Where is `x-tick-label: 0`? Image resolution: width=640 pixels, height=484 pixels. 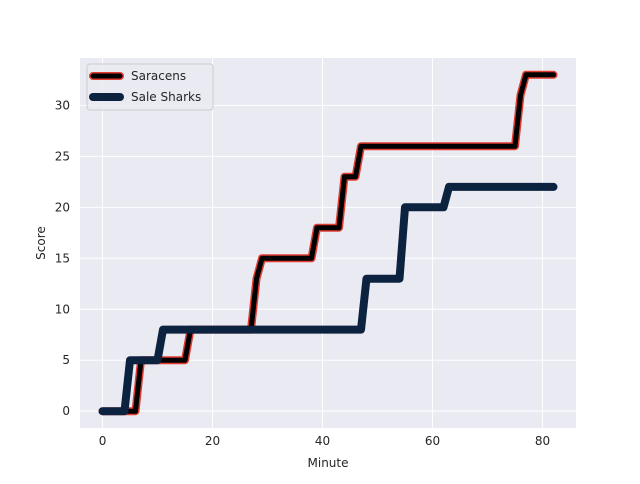
x-tick-label: 0 is located at coordinates (103, 441).